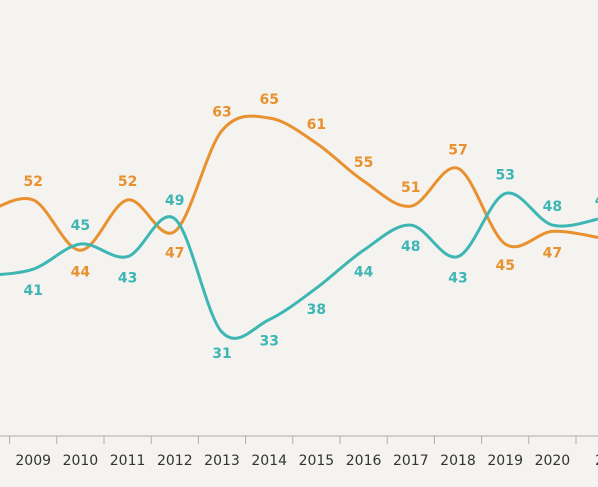 This screenshot has width=598, height=487. Describe the element at coordinates (174, 201) in the screenshot. I see `data-label: 49` at that location.